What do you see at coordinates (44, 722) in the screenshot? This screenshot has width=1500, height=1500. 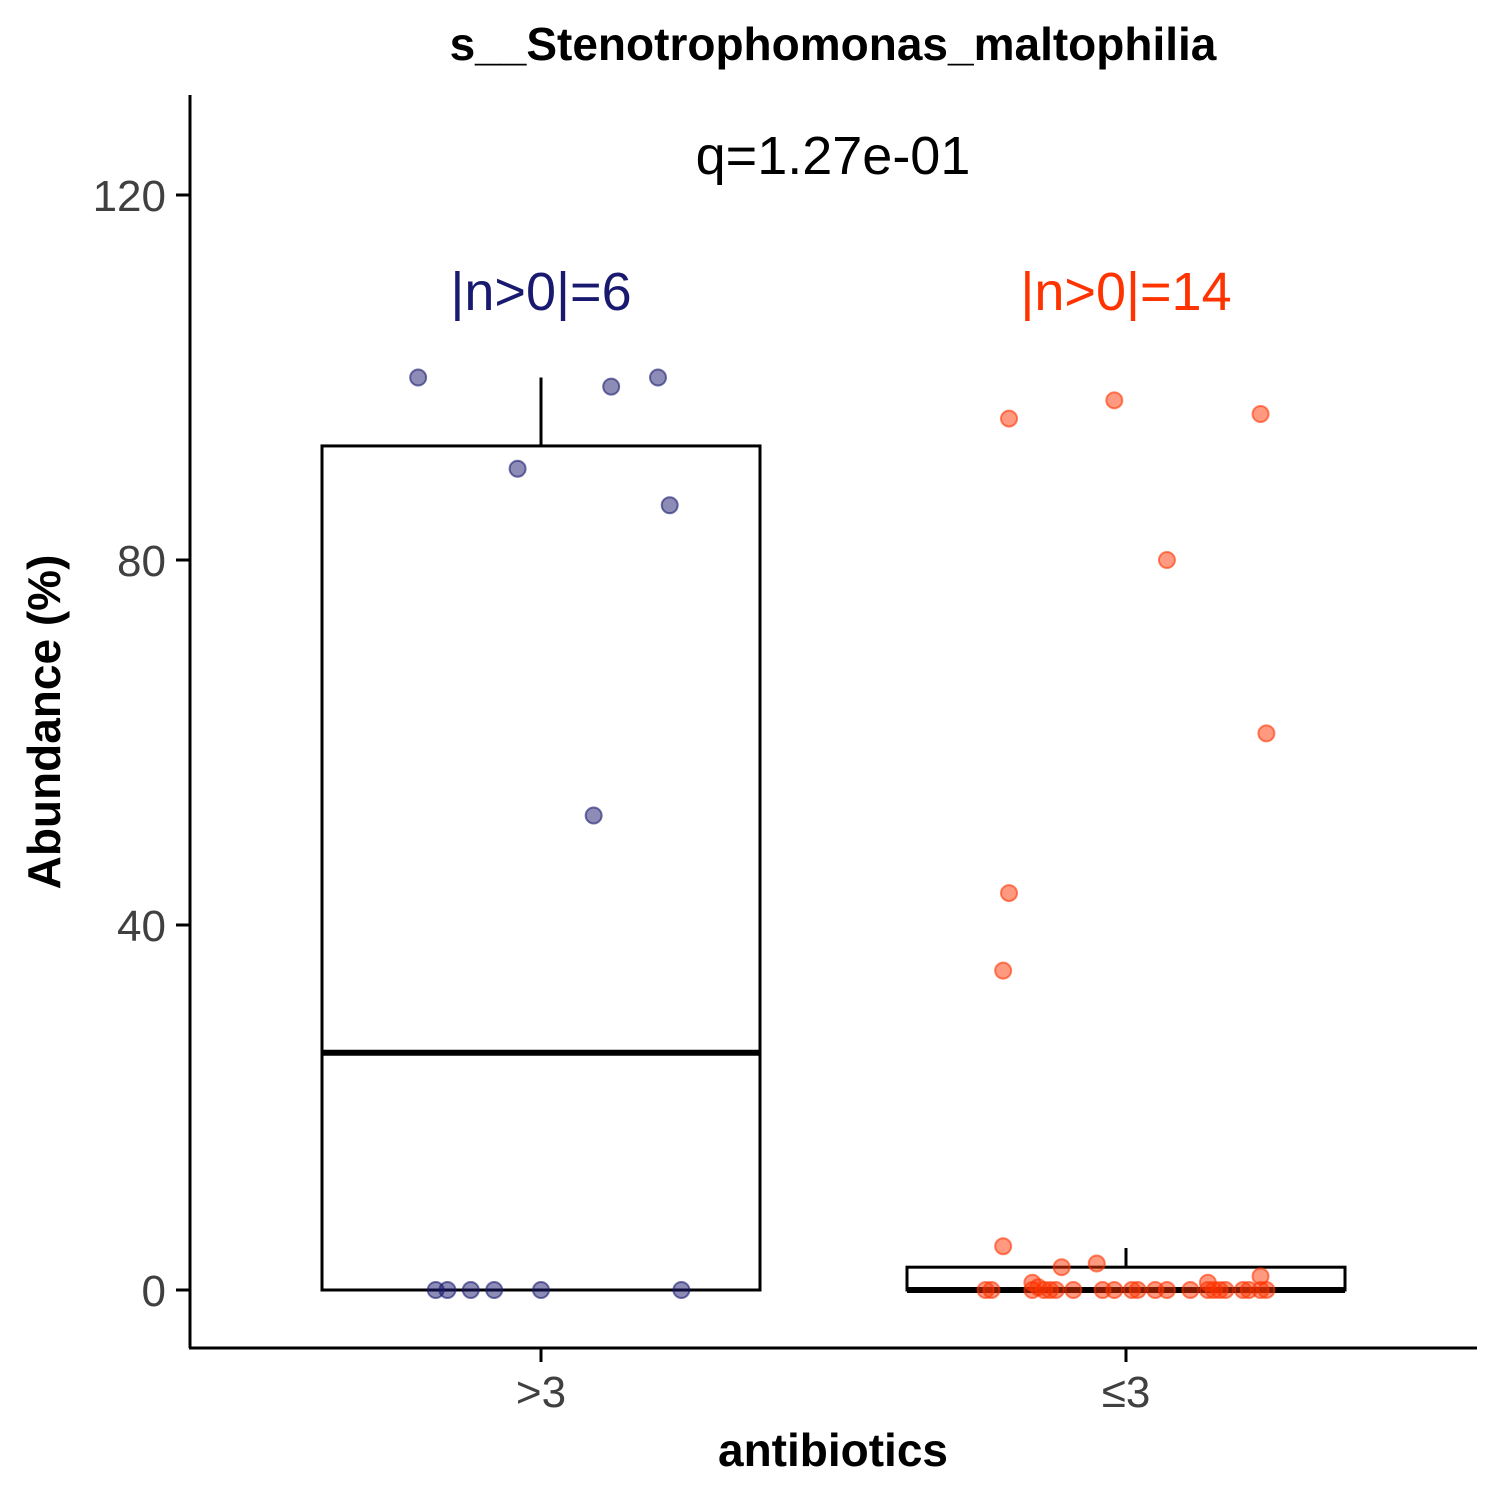 I see `y-axis-title: Abundance (%)` at bounding box center [44, 722].